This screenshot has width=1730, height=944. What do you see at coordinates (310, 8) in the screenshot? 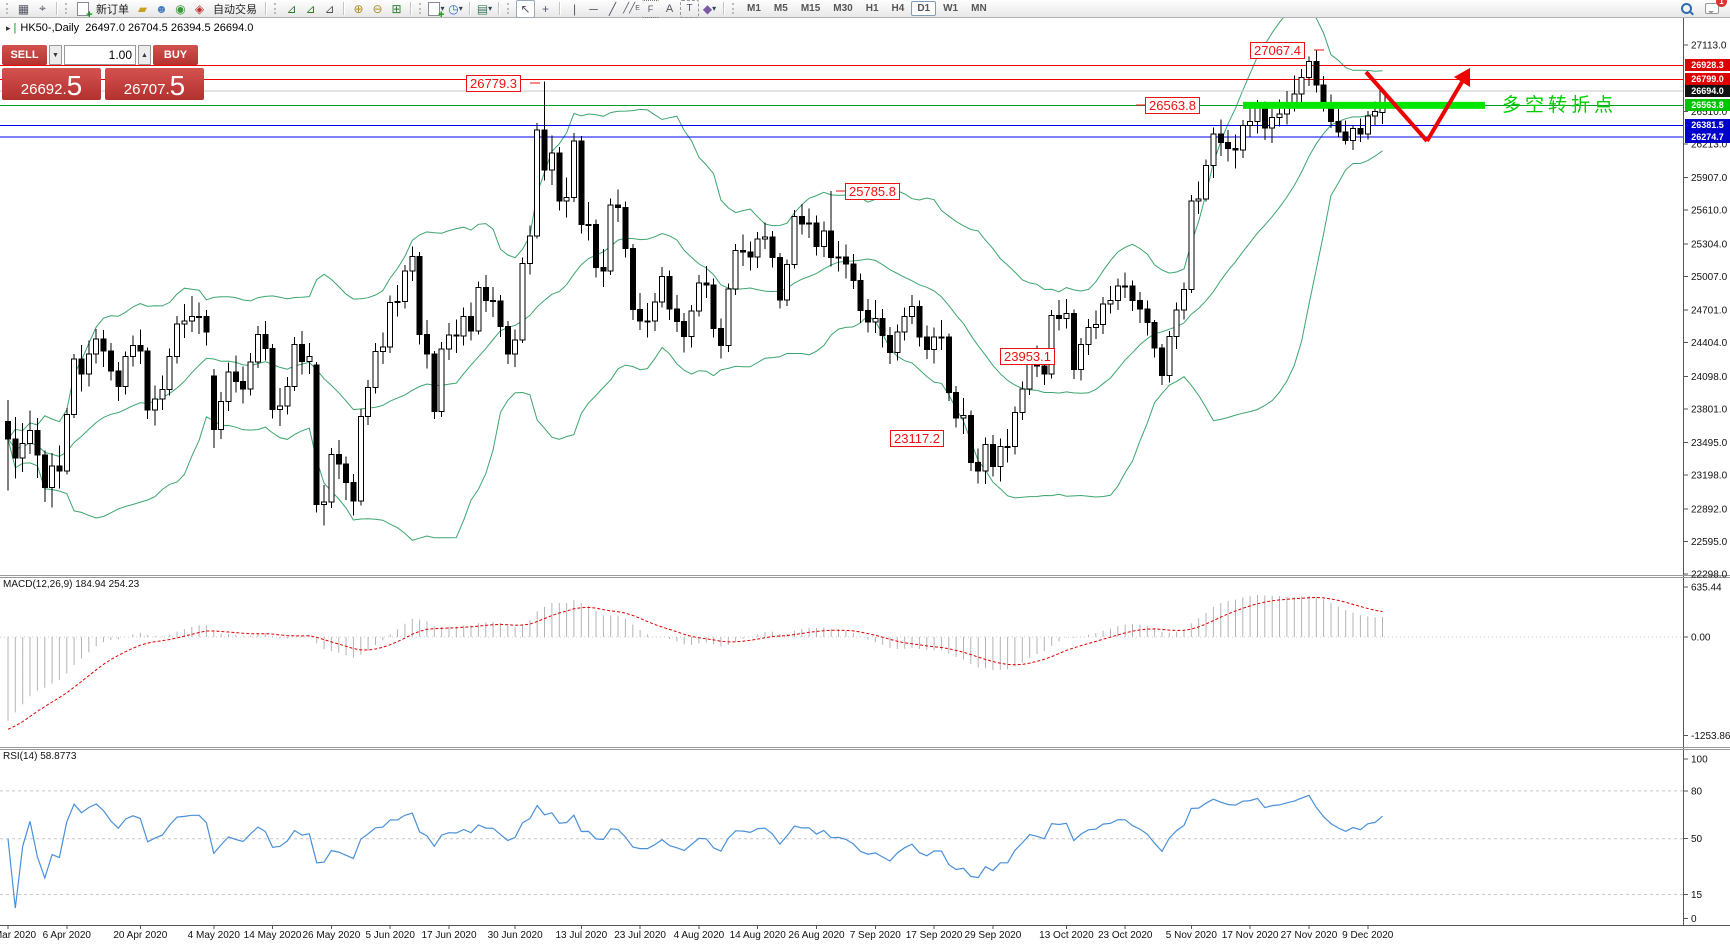
I see `indicator-window-icon: ⊿` at bounding box center [310, 8].